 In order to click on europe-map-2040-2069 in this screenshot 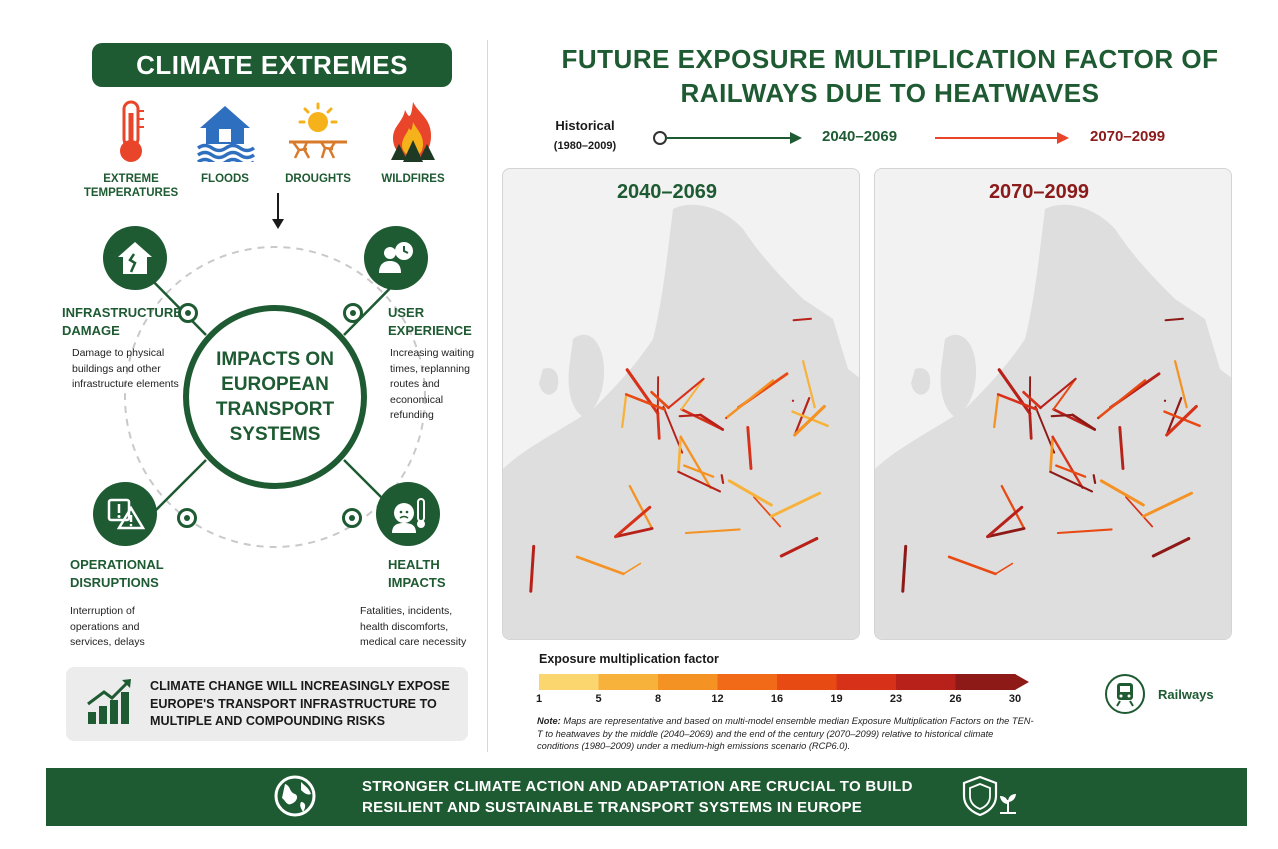, I will do `click(681, 421)`.